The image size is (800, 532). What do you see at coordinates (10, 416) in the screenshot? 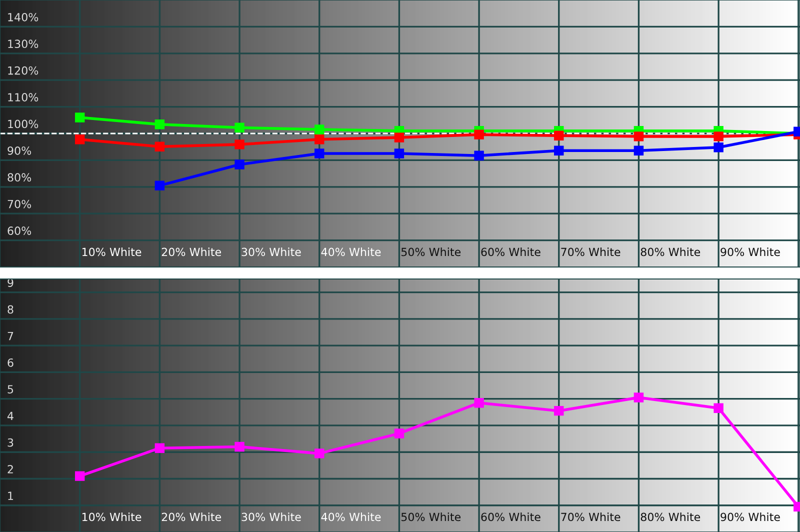
I see `y-tick-label: 4` at bounding box center [10, 416].